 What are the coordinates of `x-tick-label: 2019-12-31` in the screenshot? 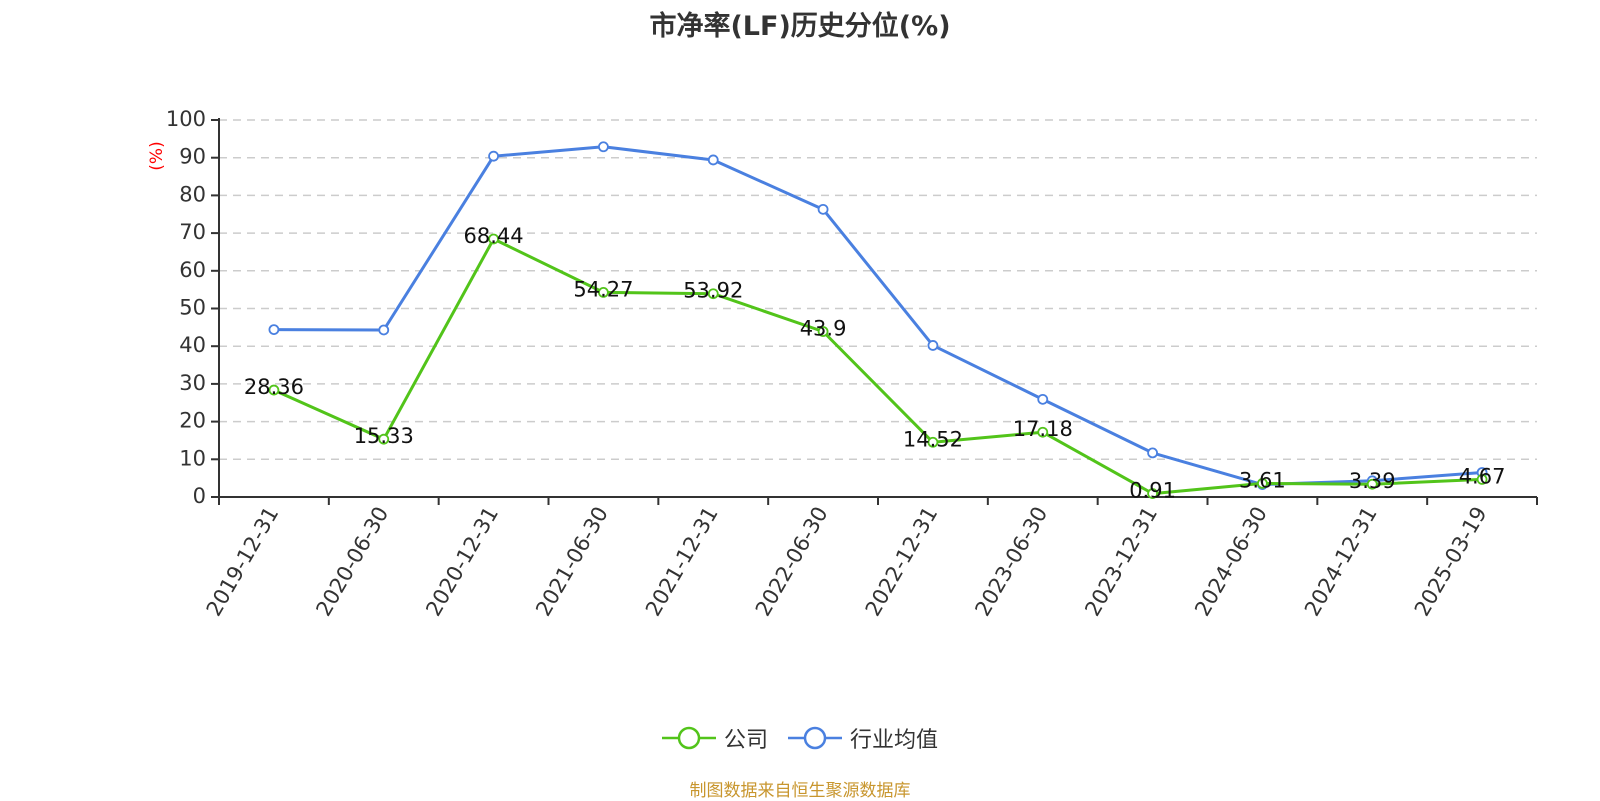 It's located at (243, 562).